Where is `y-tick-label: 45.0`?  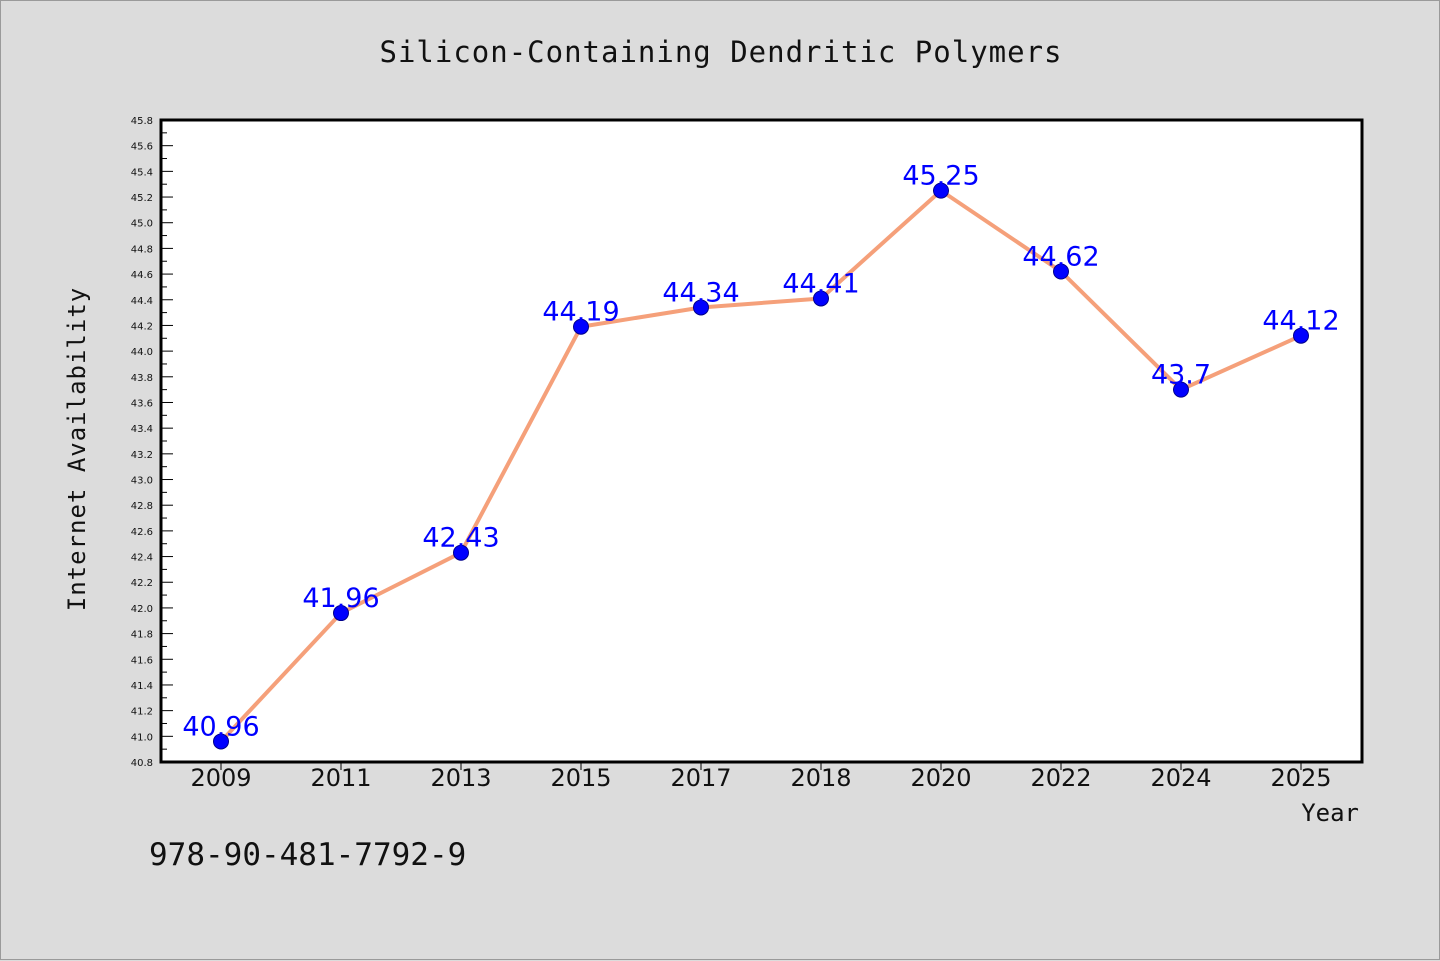 y-tick-label: 45.0 is located at coordinates (142, 224).